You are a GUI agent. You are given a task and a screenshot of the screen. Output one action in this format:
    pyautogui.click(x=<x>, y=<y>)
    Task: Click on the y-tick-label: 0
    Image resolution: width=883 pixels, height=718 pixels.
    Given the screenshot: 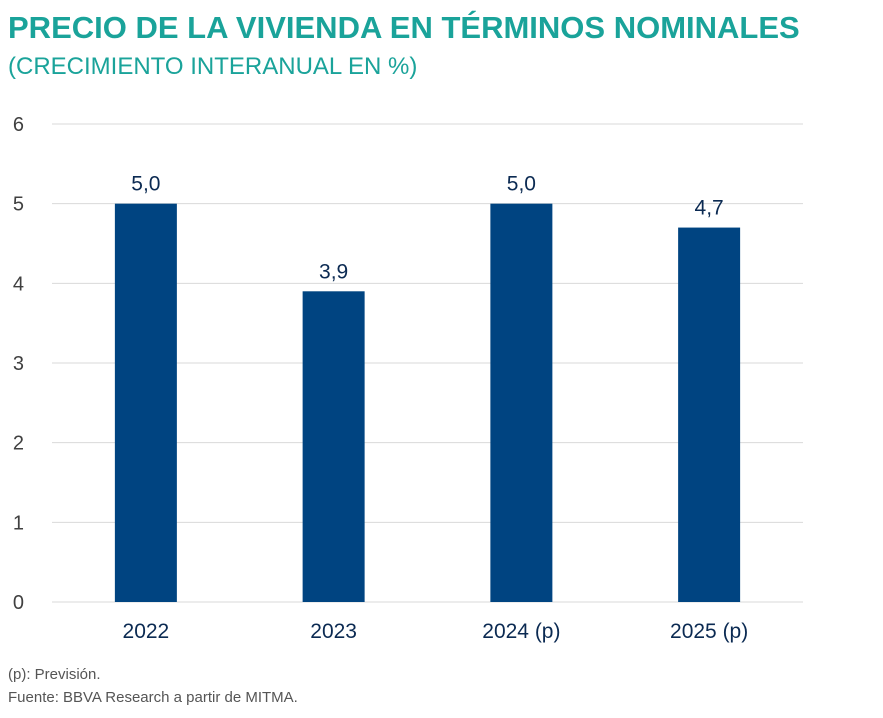 What is the action you would take?
    pyautogui.click(x=18, y=603)
    